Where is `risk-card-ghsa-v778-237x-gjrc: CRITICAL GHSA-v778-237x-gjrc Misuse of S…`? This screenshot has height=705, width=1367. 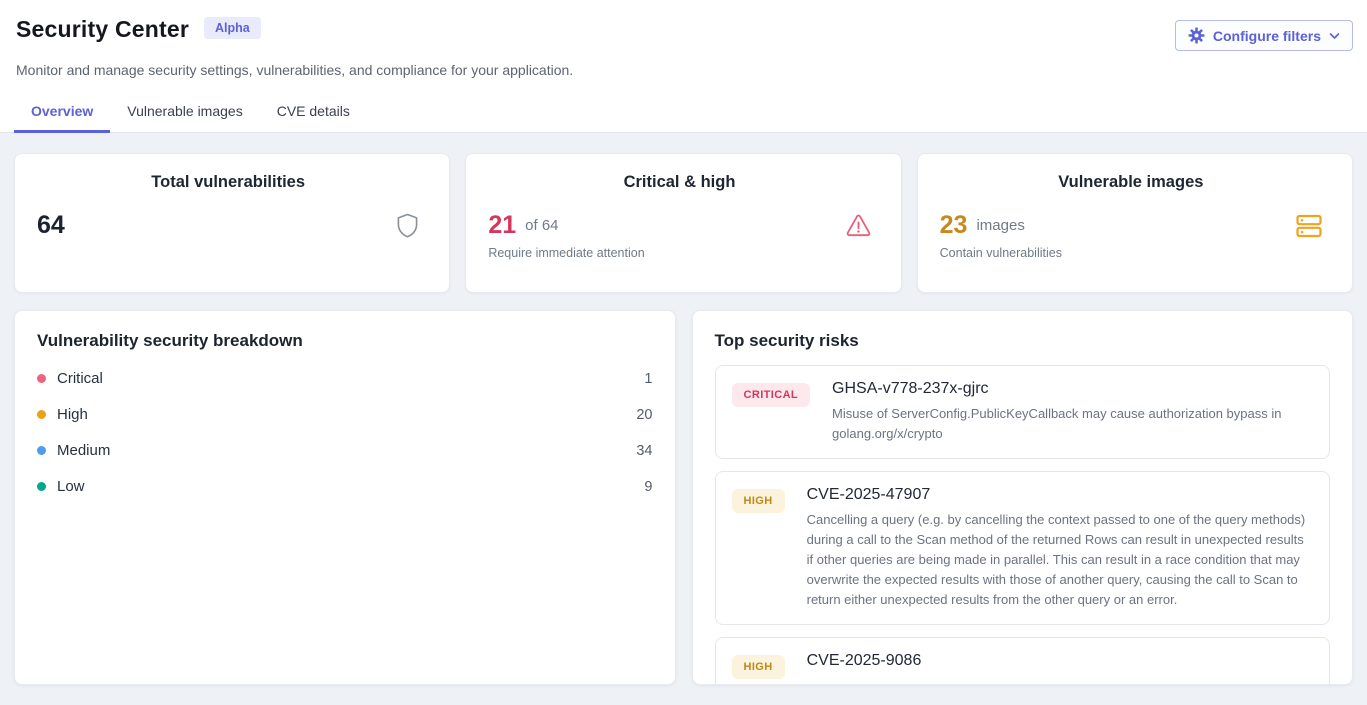
risk-card-ghsa-v778-237x-gjrc: CRITICAL GHSA-v778-237x-gjrc Misuse of S… is located at coordinates (1022, 412).